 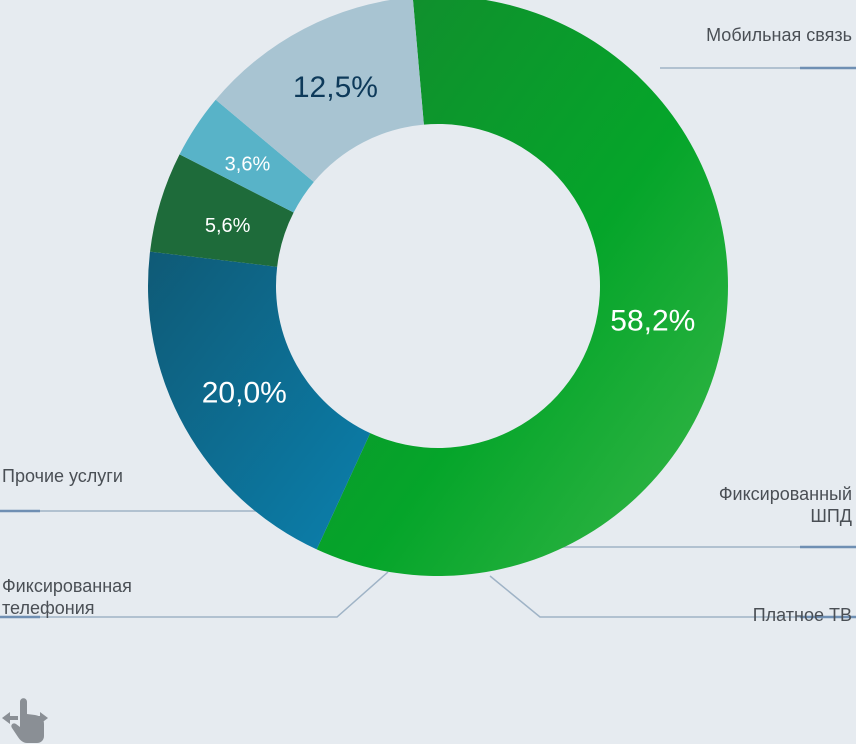 I want to click on legend-label-paytv: Платное ТВ, so click(x=802, y=615).